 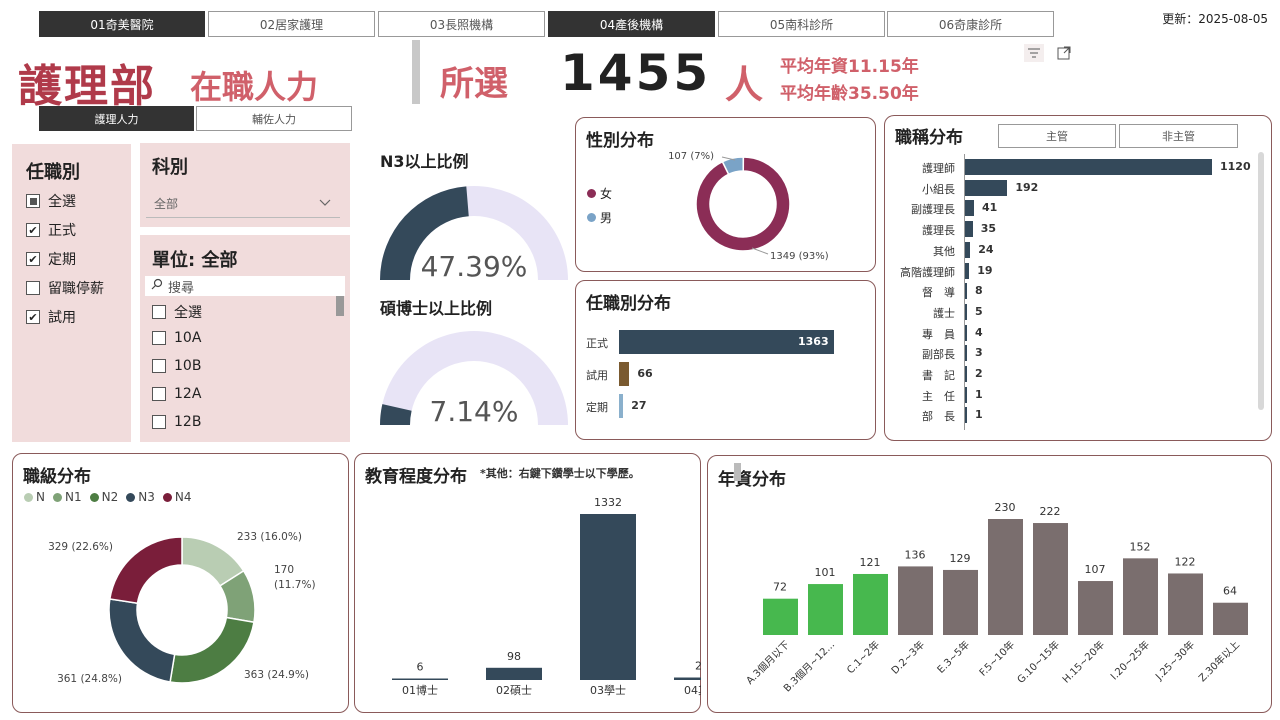 What do you see at coordinates (1064, 53) in the screenshot?
I see `expand-icon` at bounding box center [1064, 53].